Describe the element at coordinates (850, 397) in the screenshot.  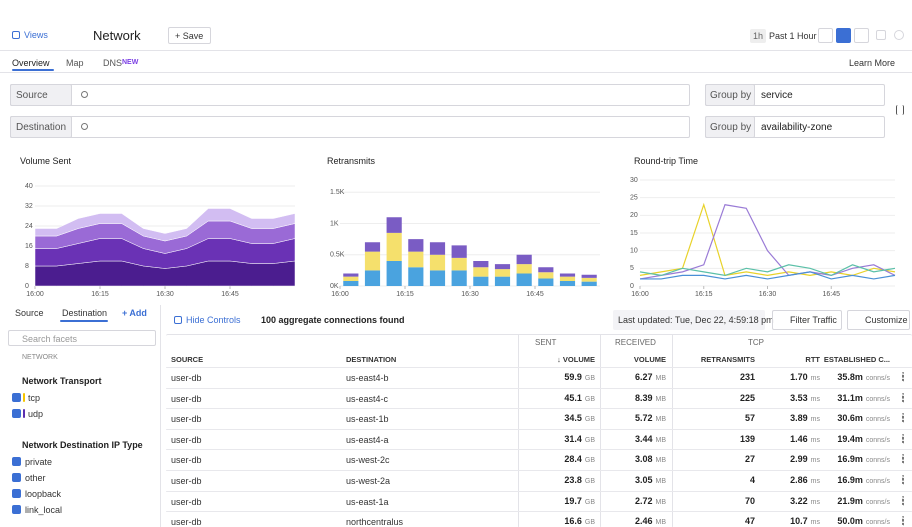
I see `cell-value: 31.1m` at that location.